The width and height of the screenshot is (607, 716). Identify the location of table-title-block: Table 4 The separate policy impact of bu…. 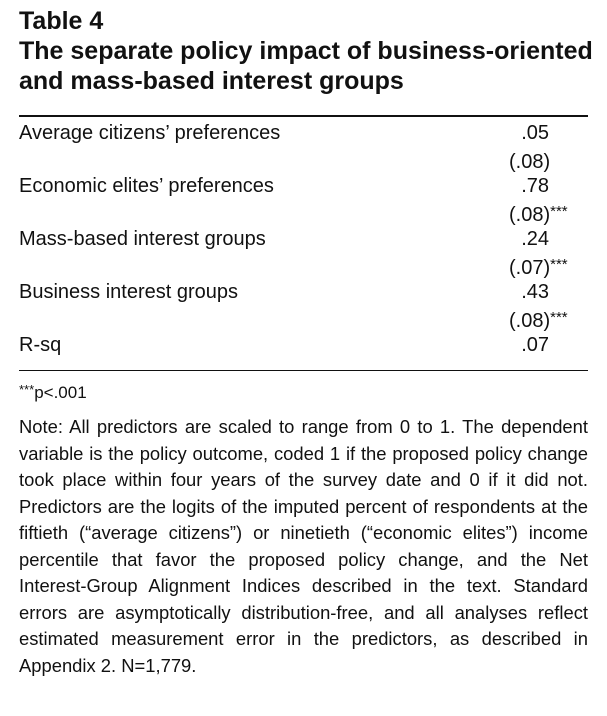
(309, 51).